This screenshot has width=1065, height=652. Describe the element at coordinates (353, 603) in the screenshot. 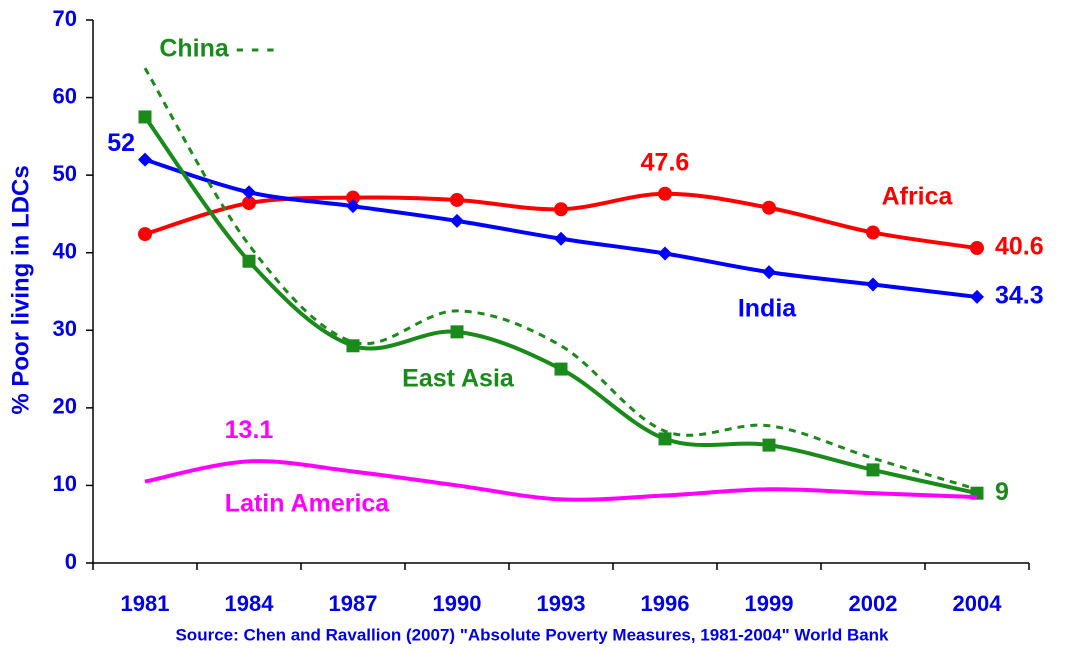

I see `x-tick-label: 1987` at that location.